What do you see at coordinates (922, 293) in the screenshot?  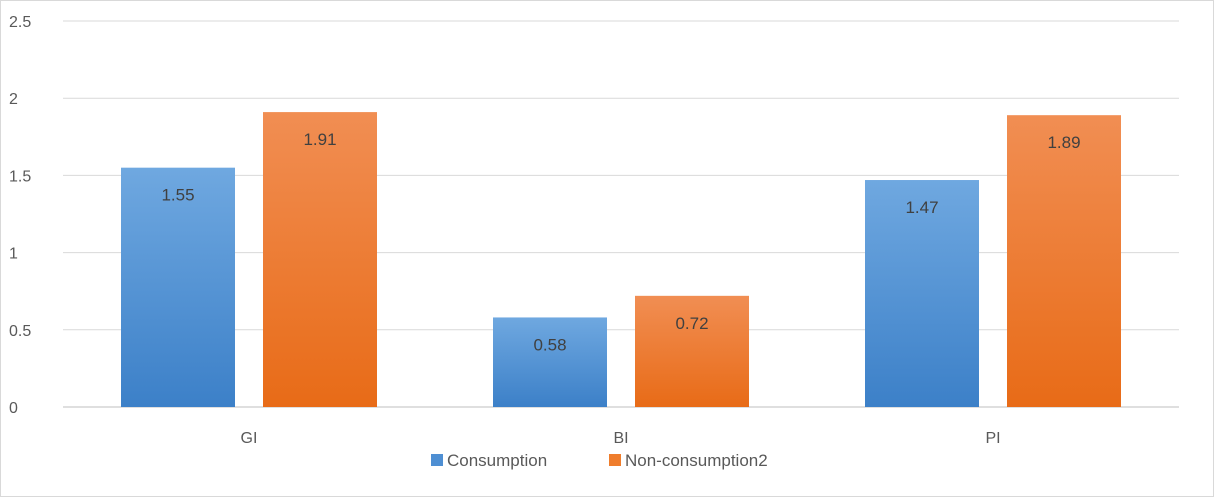 I see `bar-pi-consumption` at bounding box center [922, 293].